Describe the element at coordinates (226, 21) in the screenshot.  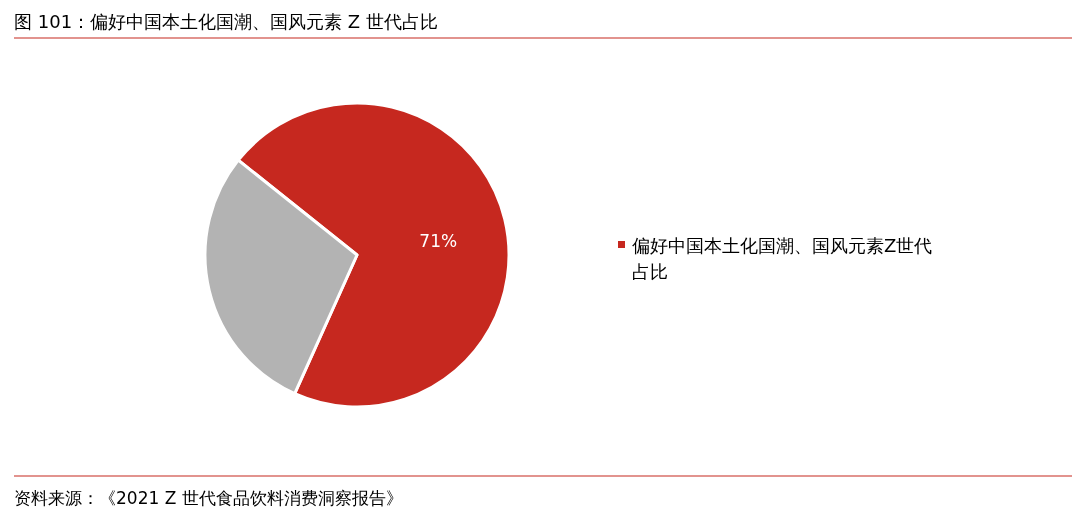
I see `chart-title: 图 101：偏好中国本土化国潮、国风元素 Z 世代占比` at that location.